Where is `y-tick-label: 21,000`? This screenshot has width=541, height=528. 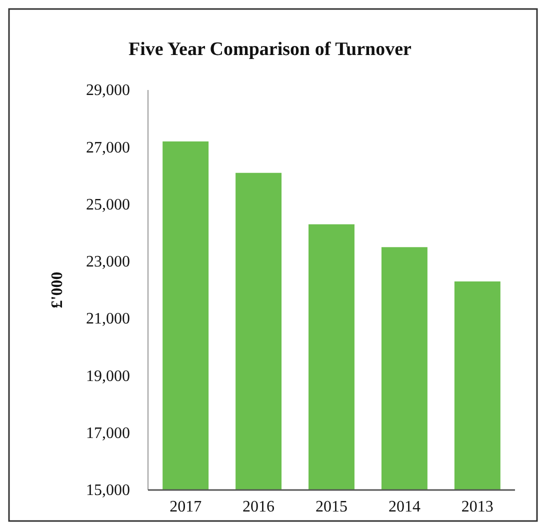
y-tick-label: 21,000 is located at coordinates (108, 319).